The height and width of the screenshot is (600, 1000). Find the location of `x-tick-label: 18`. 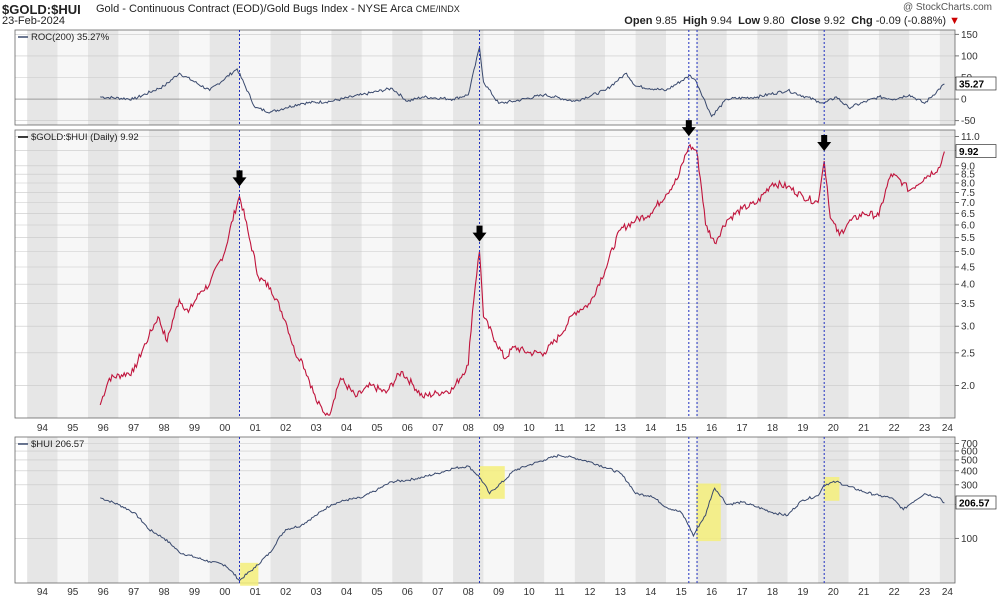

x-tick-label: 18 is located at coordinates (773, 428).